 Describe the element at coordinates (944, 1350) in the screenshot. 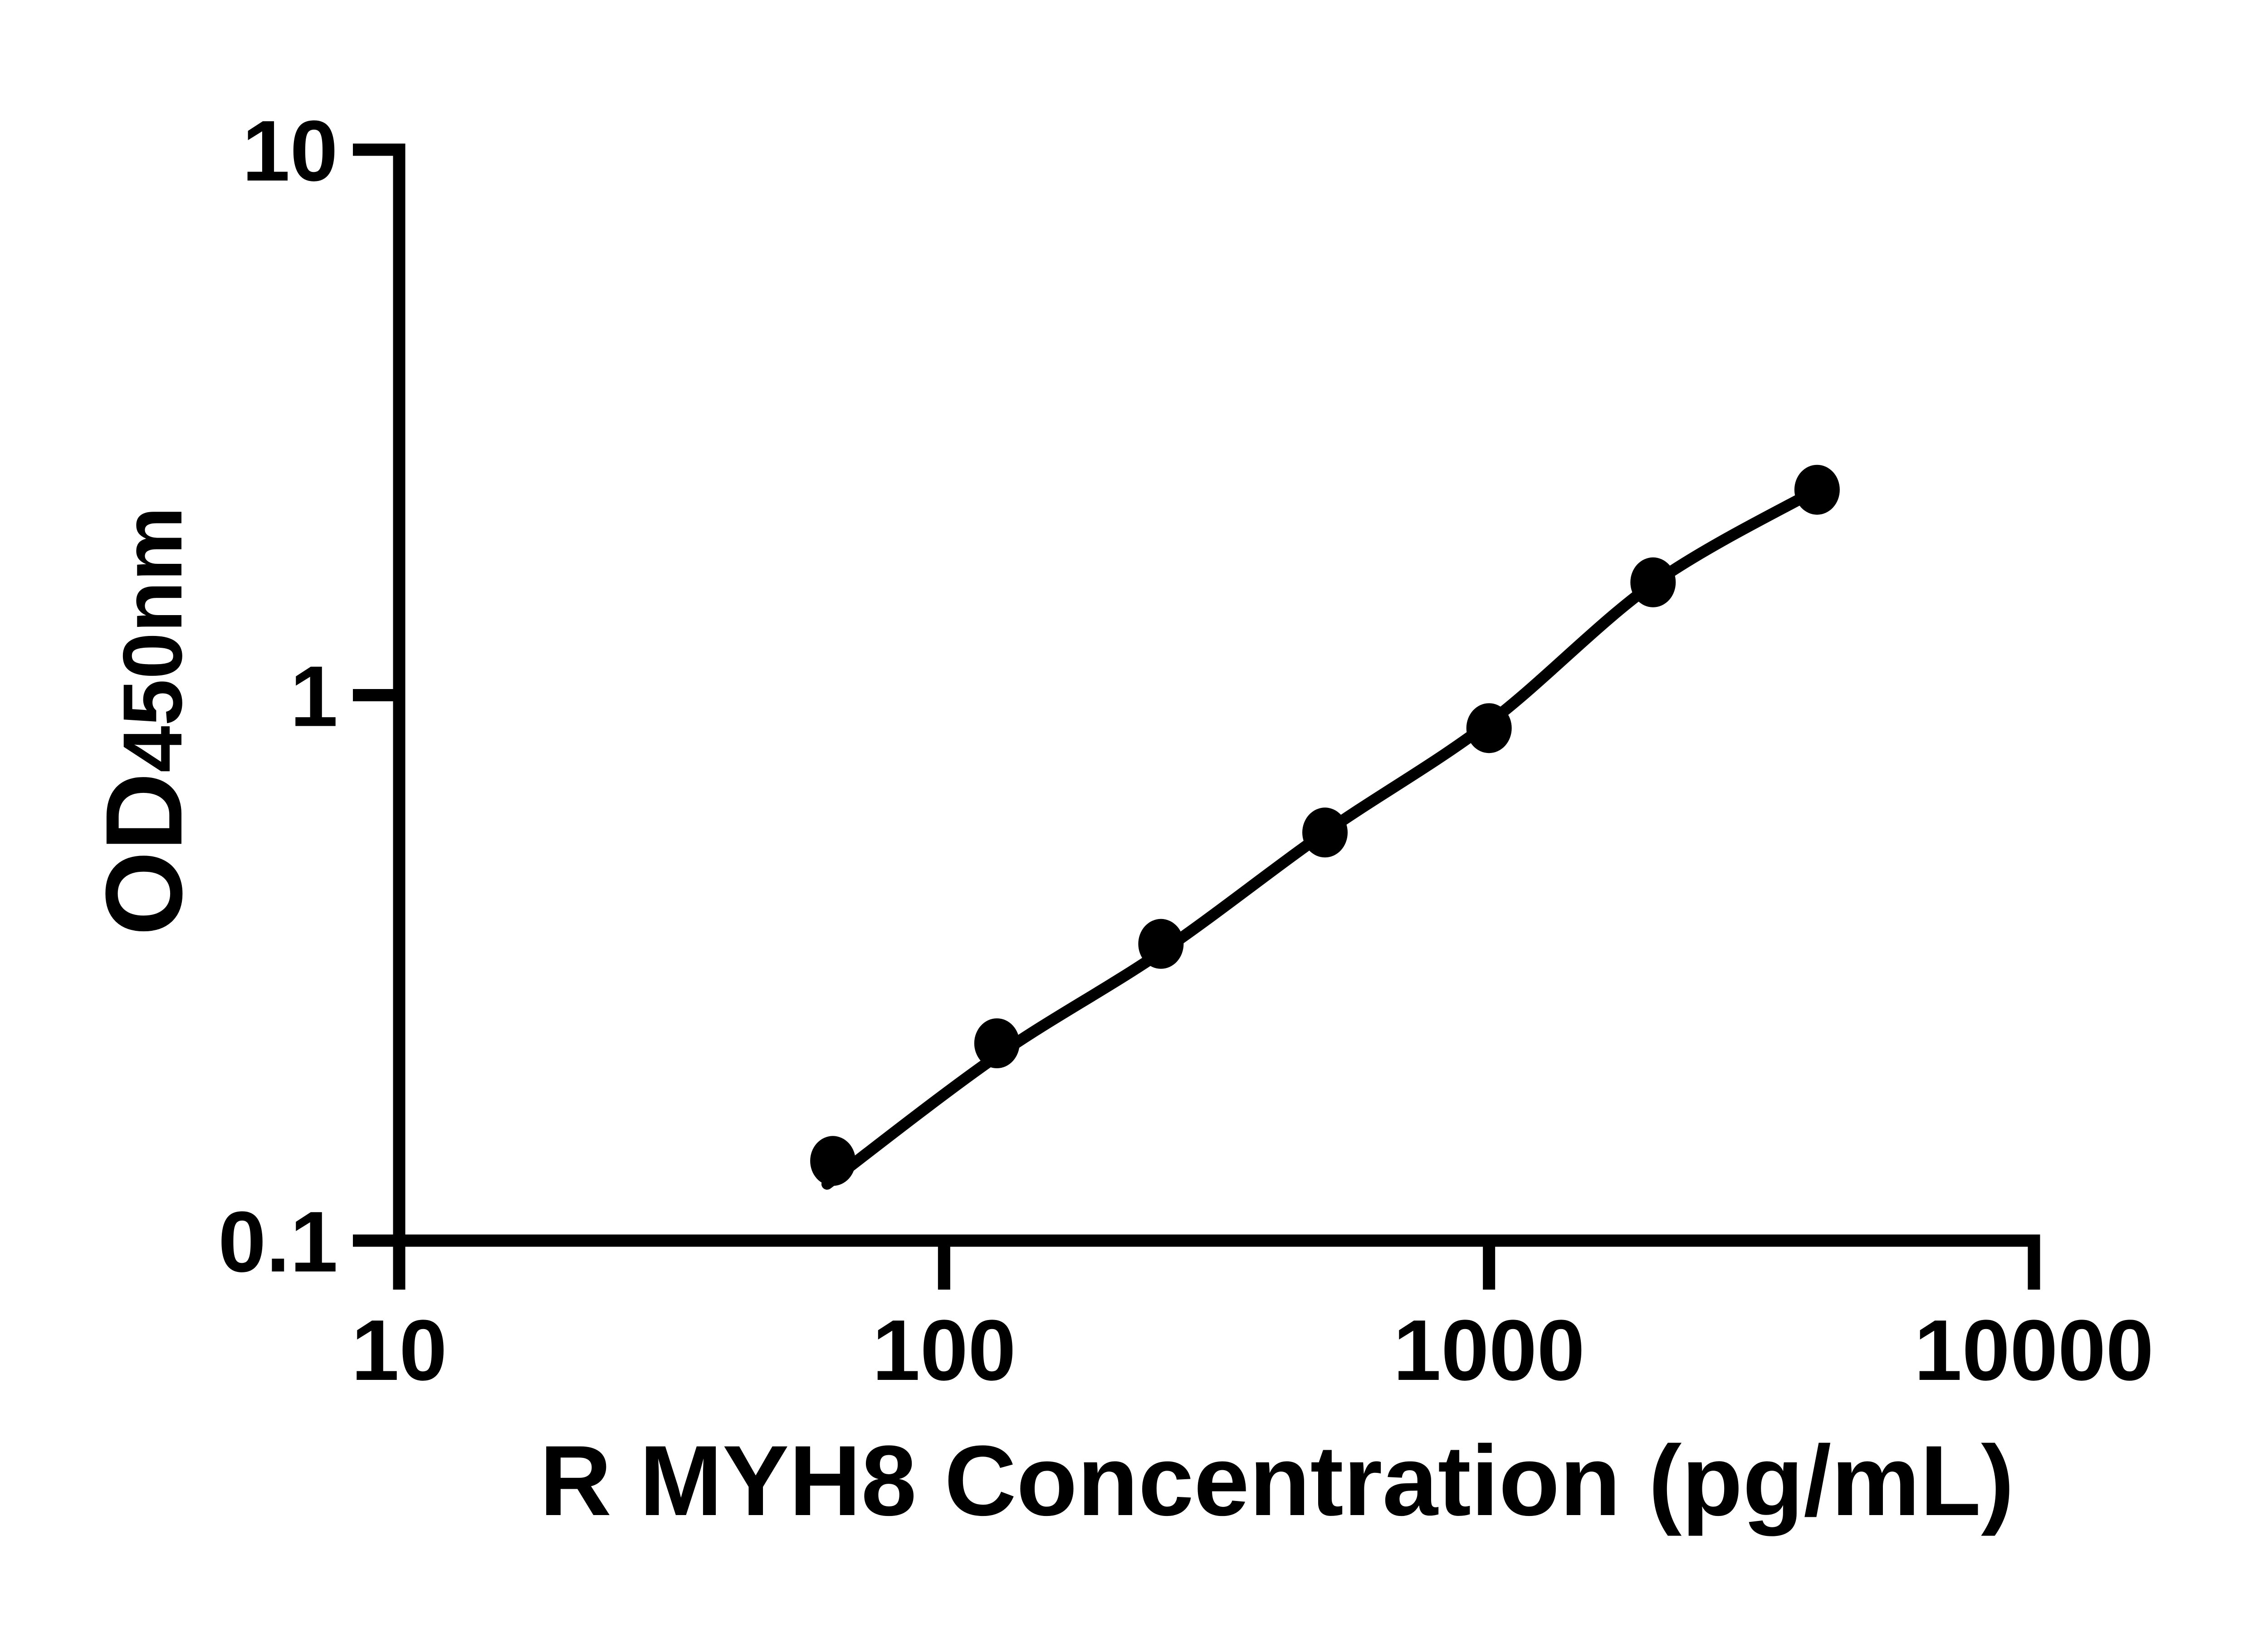

I see `x-tick-label: 100` at that location.